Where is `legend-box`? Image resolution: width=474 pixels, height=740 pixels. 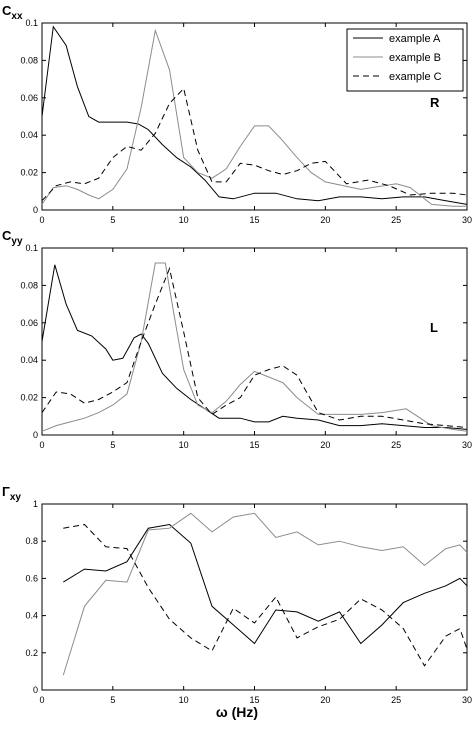
legend-box is located at coordinates (405, 60).